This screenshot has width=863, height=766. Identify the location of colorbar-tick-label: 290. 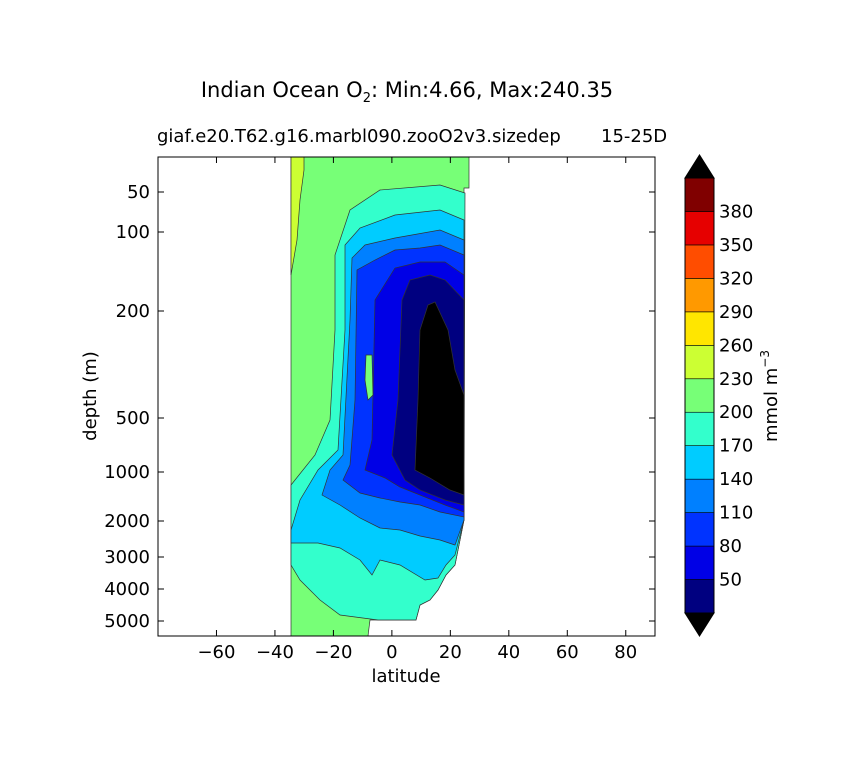
(736, 312).